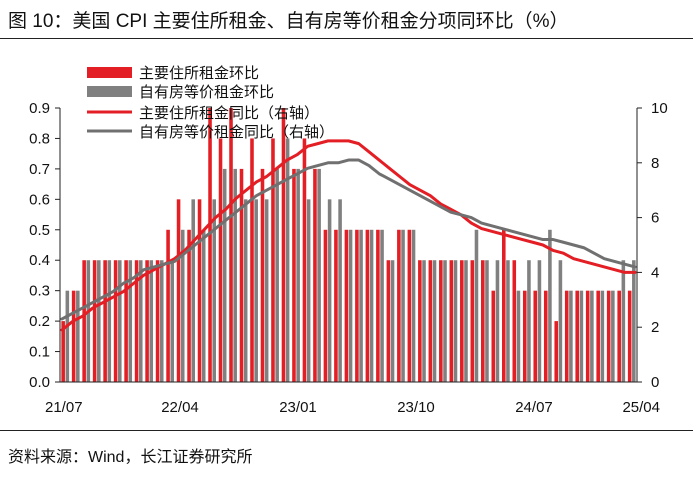  I want to click on left-tick-label: 0.0, so click(39, 382).